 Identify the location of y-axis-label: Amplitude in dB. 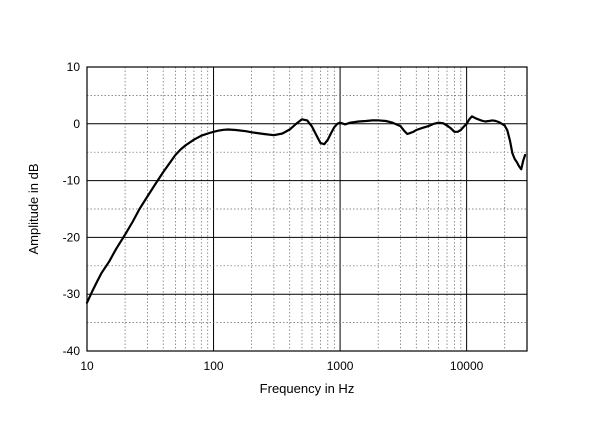
(33, 208).